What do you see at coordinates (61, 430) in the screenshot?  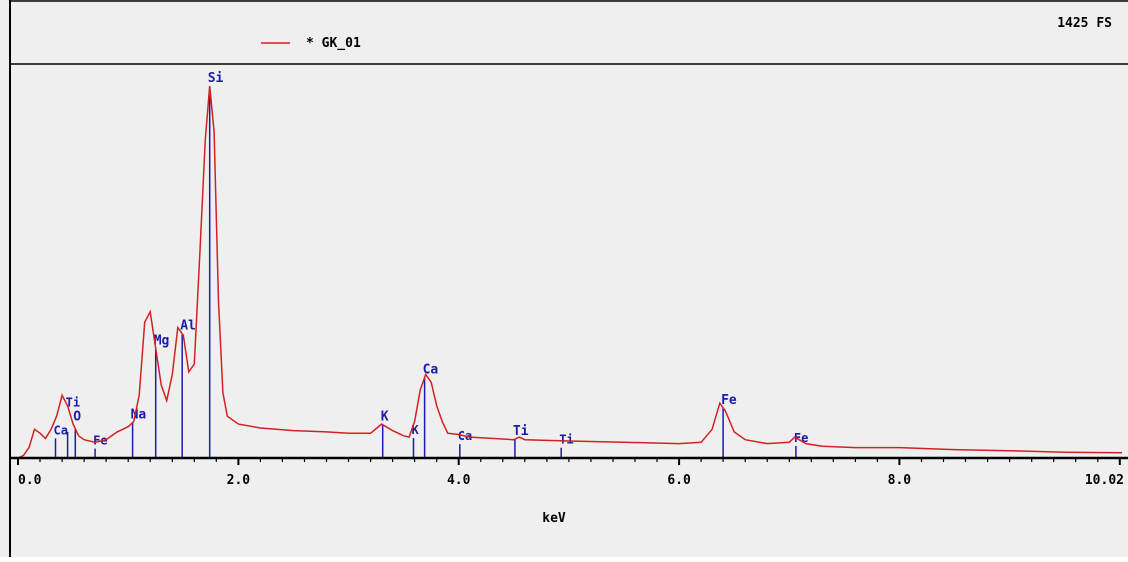 I see `marker-label-ca-0: Ca` at bounding box center [61, 430].